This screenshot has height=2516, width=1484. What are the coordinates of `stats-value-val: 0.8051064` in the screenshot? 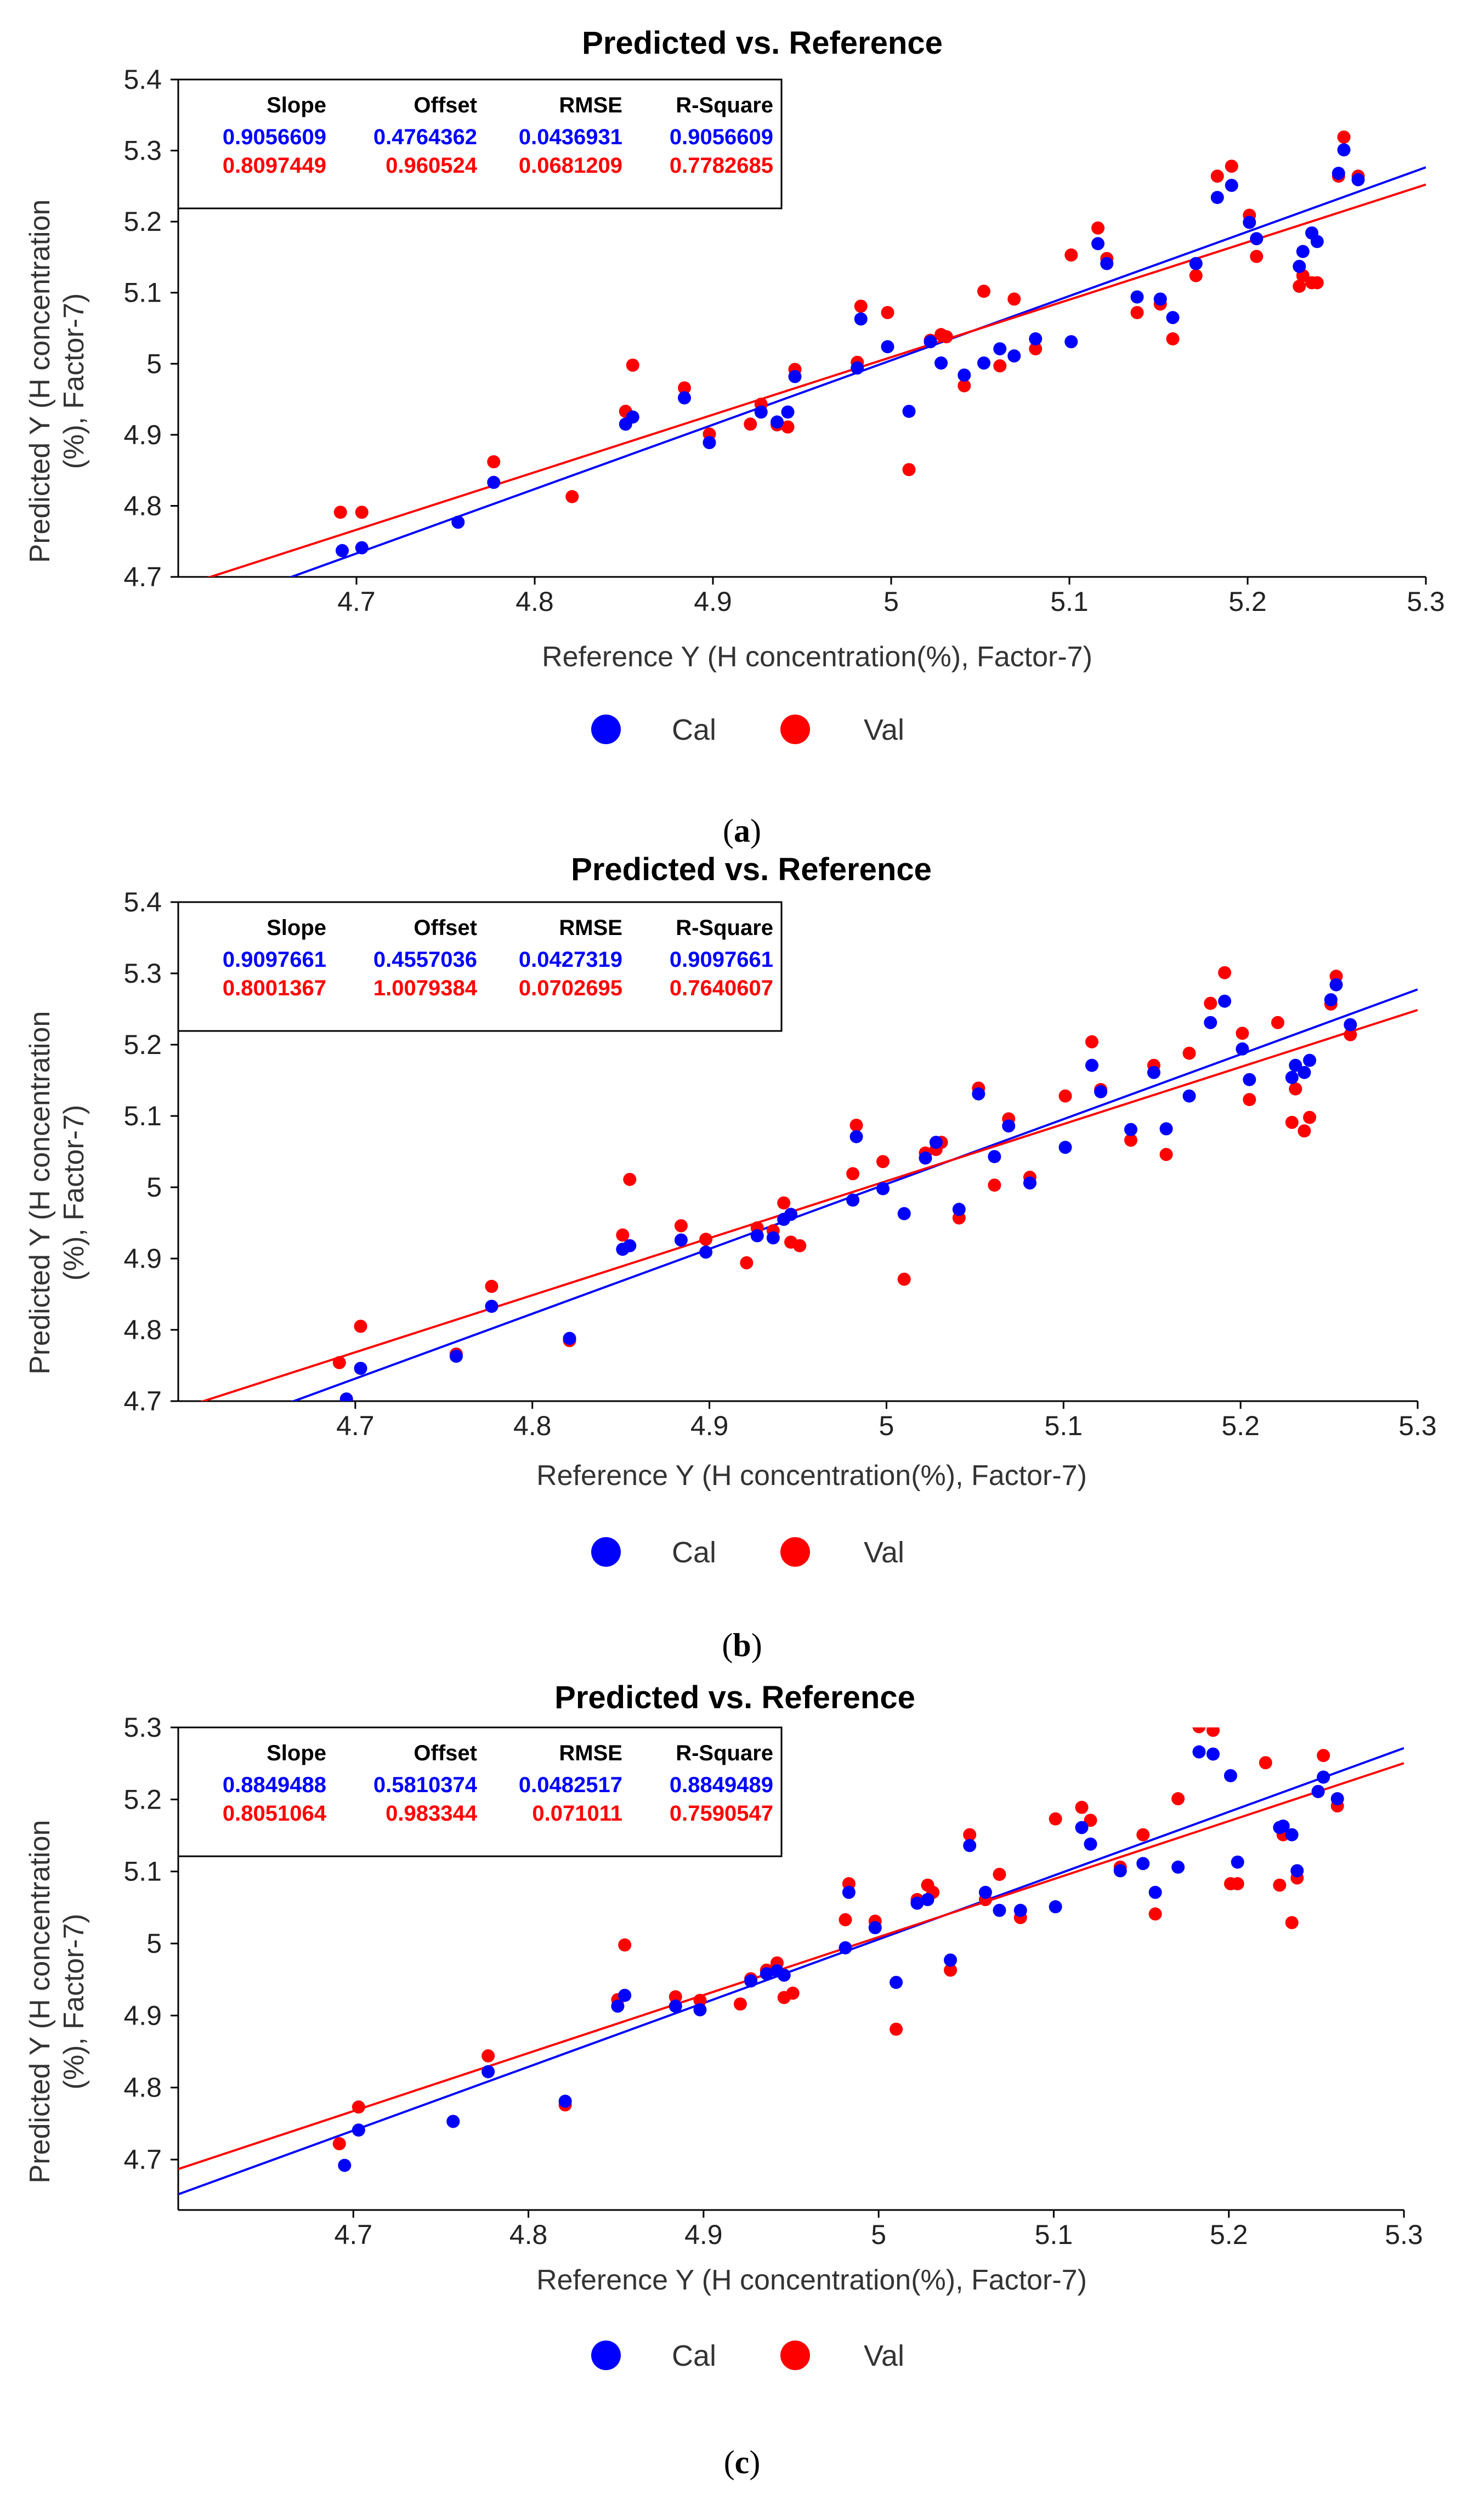 It's located at (275, 1813).